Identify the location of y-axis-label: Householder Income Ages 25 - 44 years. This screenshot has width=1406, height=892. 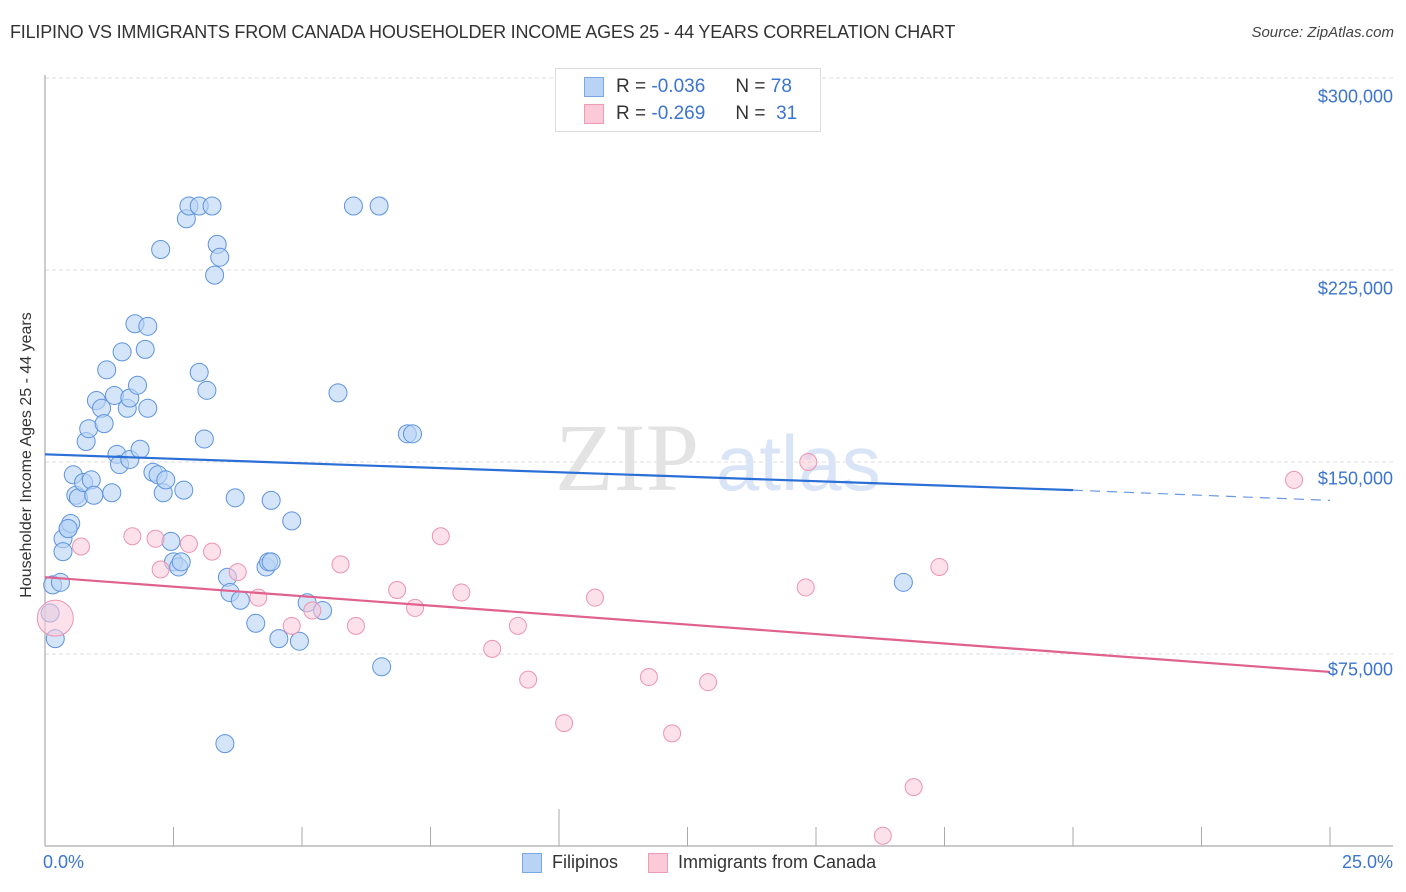
(26, 455).